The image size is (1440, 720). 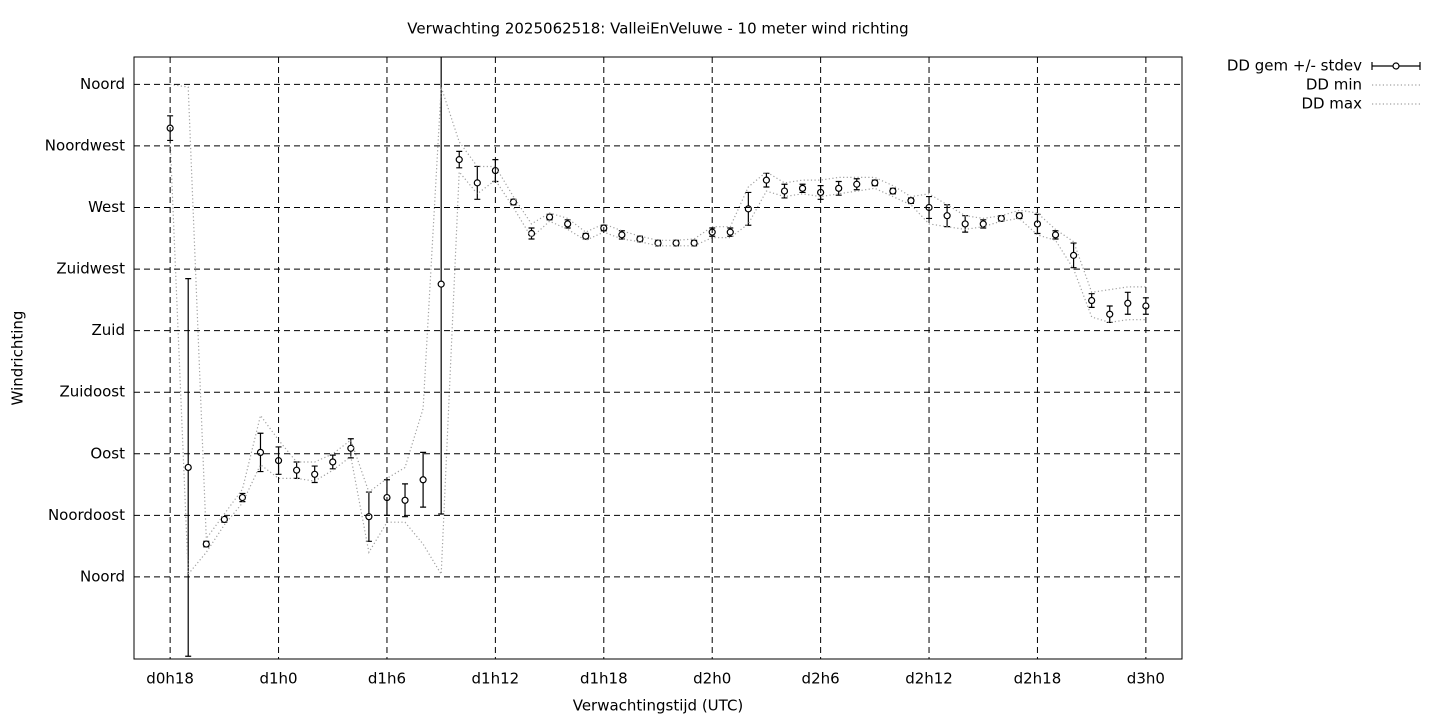 I want to click on x-tick-label: d3h0, so click(x=1146, y=679).